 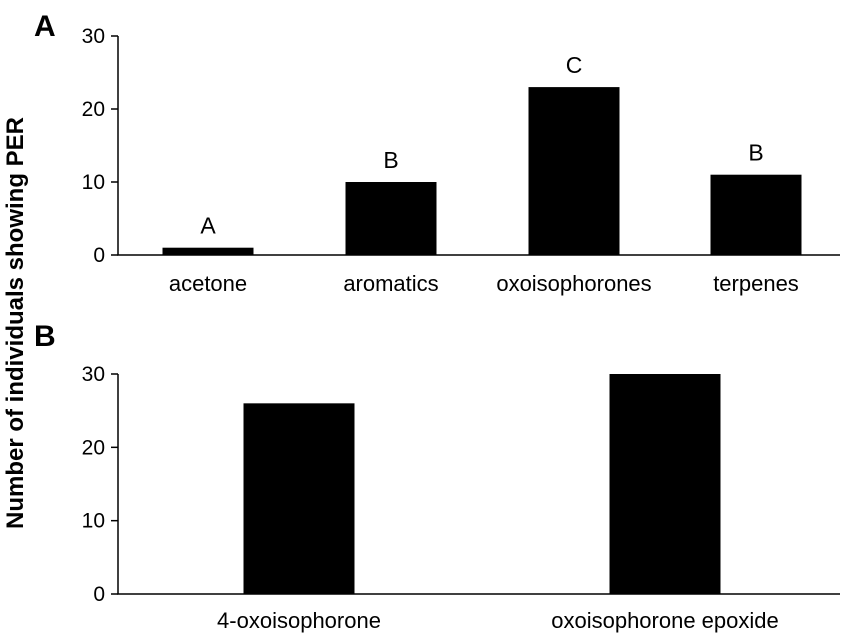 What do you see at coordinates (665, 620) in the screenshot?
I see `x-tick-label: oxoisophorone epoxide` at bounding box center [665, 620].